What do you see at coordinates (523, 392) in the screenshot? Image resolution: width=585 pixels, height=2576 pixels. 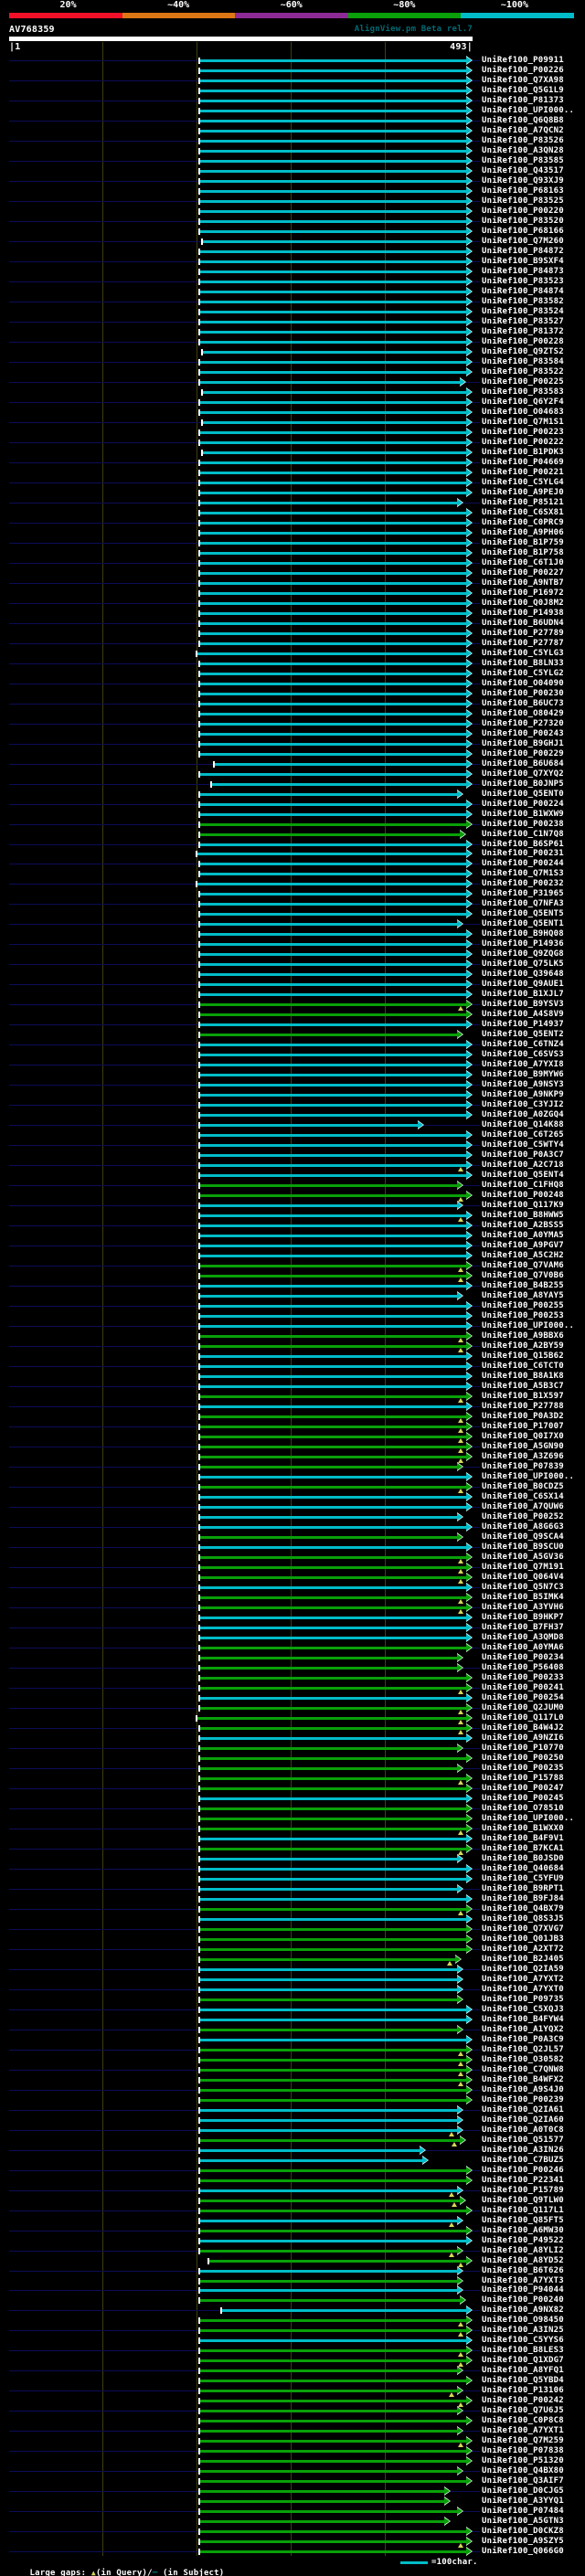 I see `hit-label: UniRef100_P83583` at bounding box center [523, 392].